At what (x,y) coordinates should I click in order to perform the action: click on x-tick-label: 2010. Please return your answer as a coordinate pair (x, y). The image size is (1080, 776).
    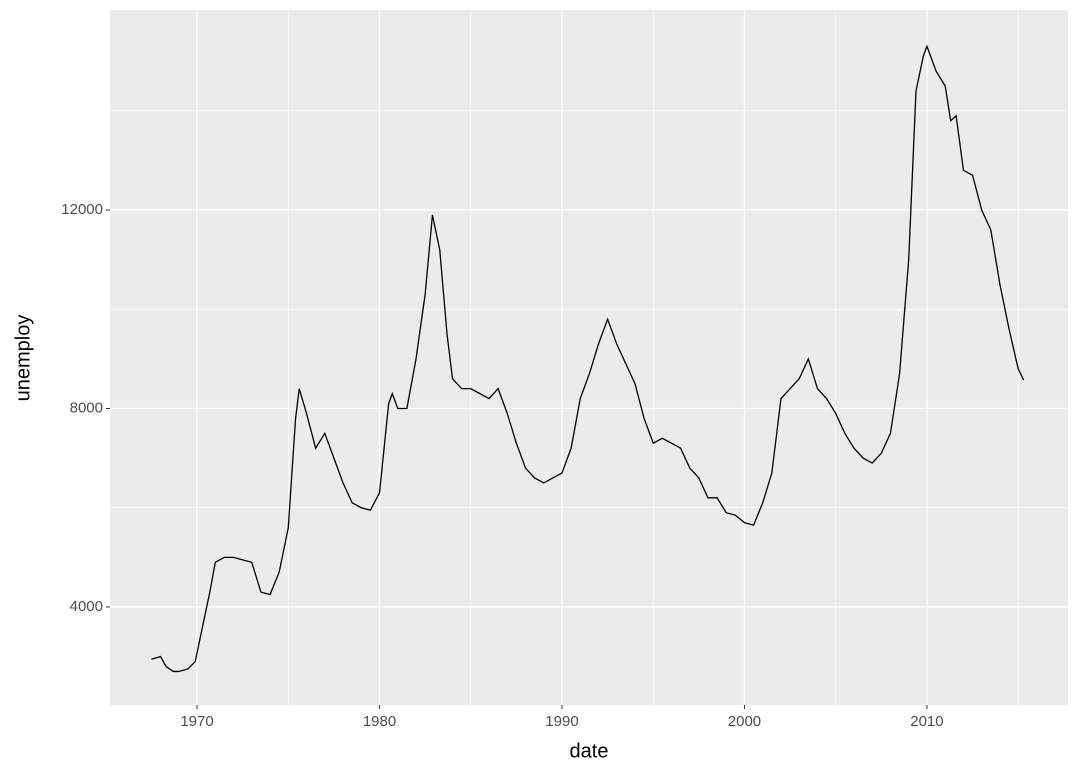
    Looking at the image, I should click on (926, 721).